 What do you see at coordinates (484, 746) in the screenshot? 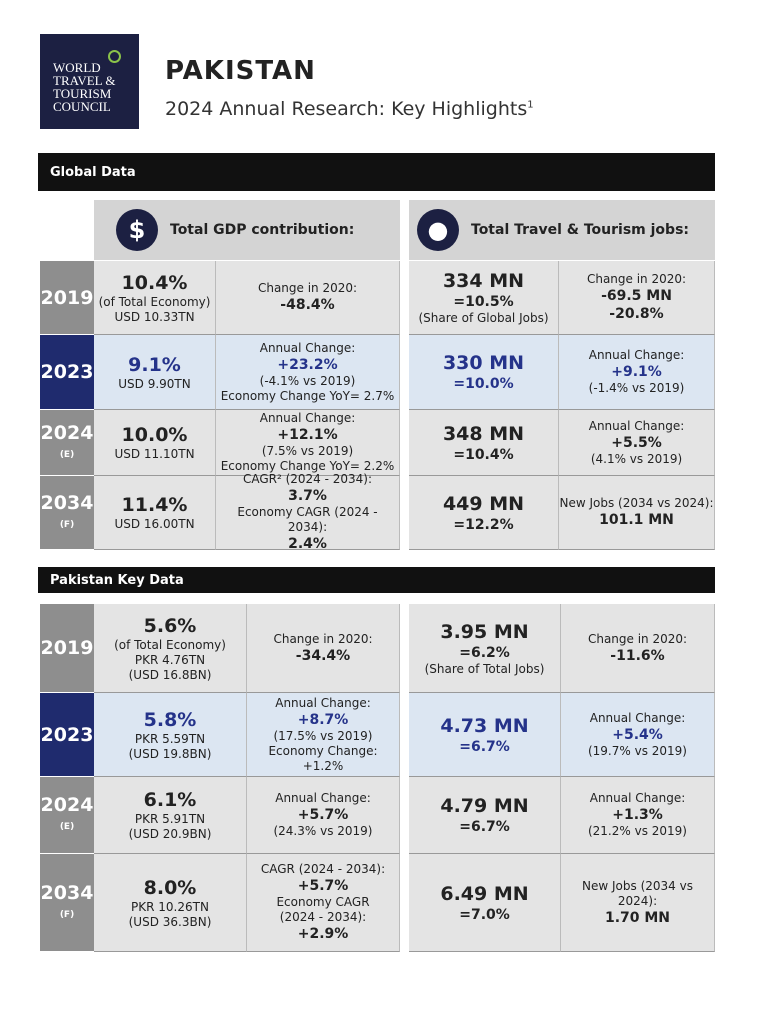
I see `value: =6.7%` at bounding box center [484, 746].